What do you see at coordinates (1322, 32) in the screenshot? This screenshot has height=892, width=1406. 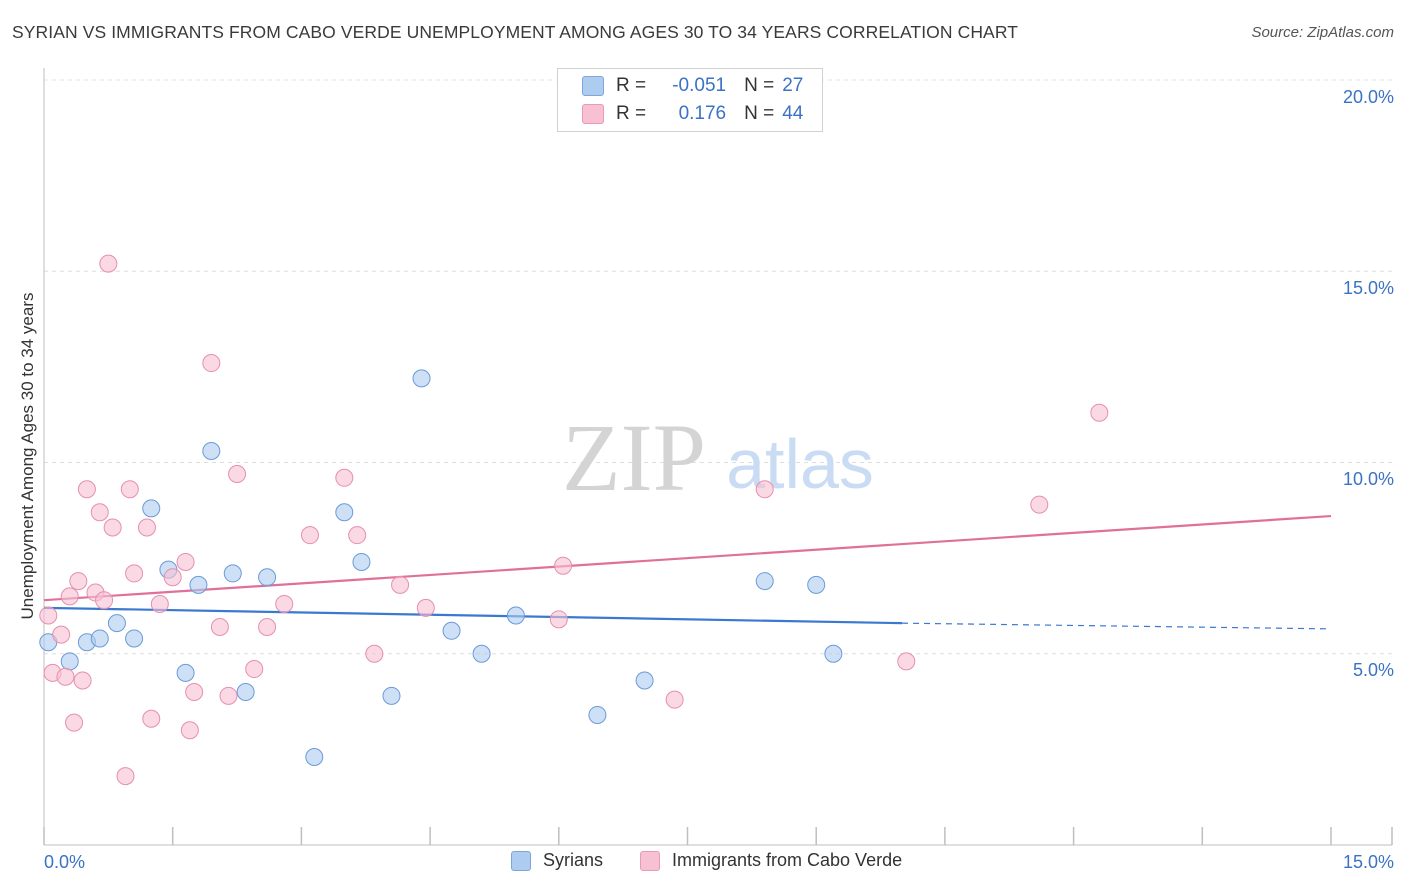 I see `source-label: Source: ZipAtlas.com` at bounding box center [1322, 32].